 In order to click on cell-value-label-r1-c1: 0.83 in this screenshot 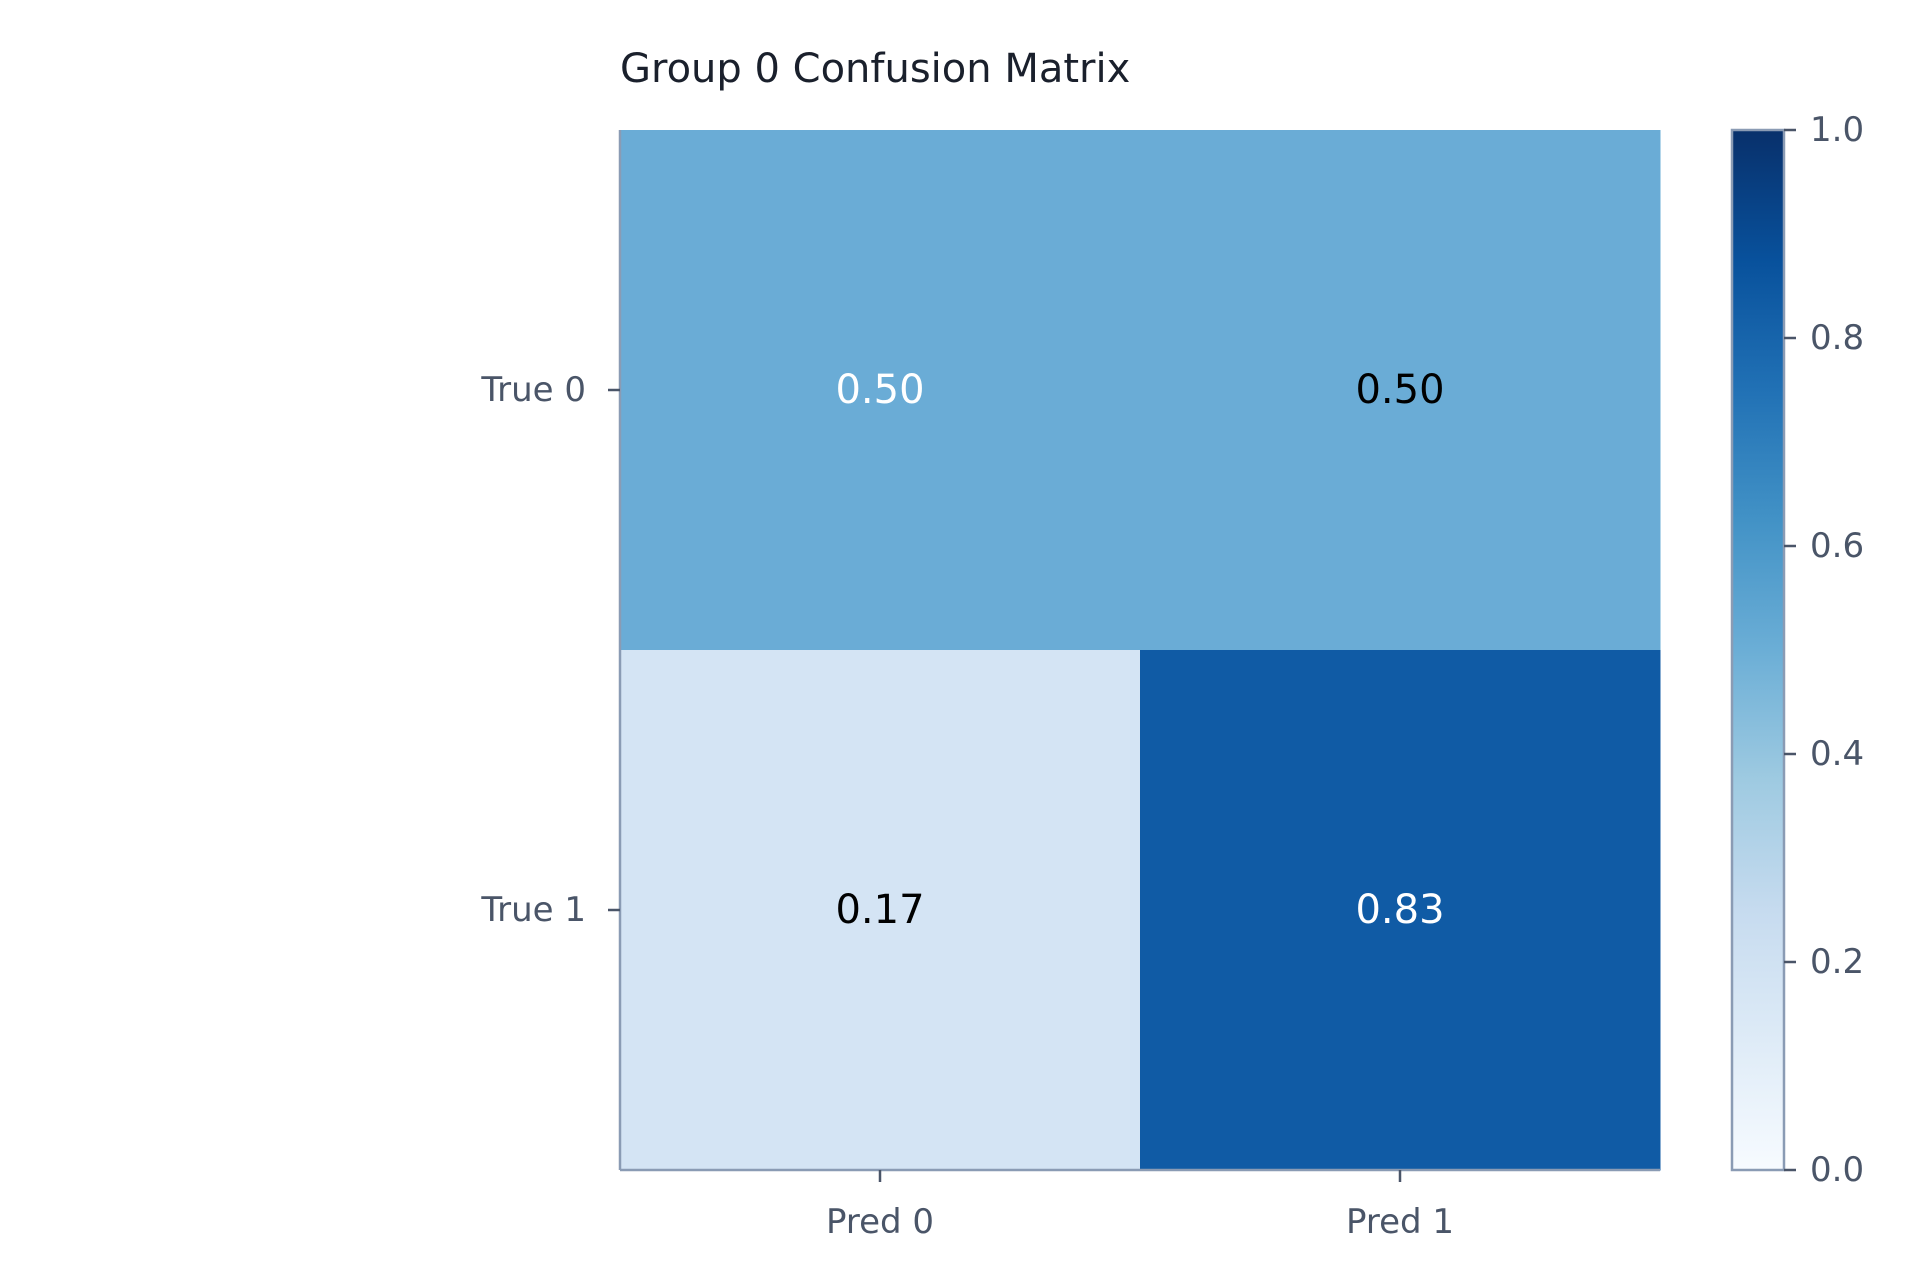, I will do `click(1399, 910)`.